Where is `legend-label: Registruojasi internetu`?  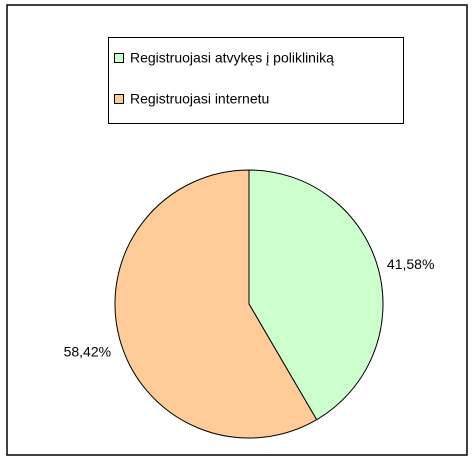 legend-label: Registruojasi internetu is located at coordinates (199, 99).